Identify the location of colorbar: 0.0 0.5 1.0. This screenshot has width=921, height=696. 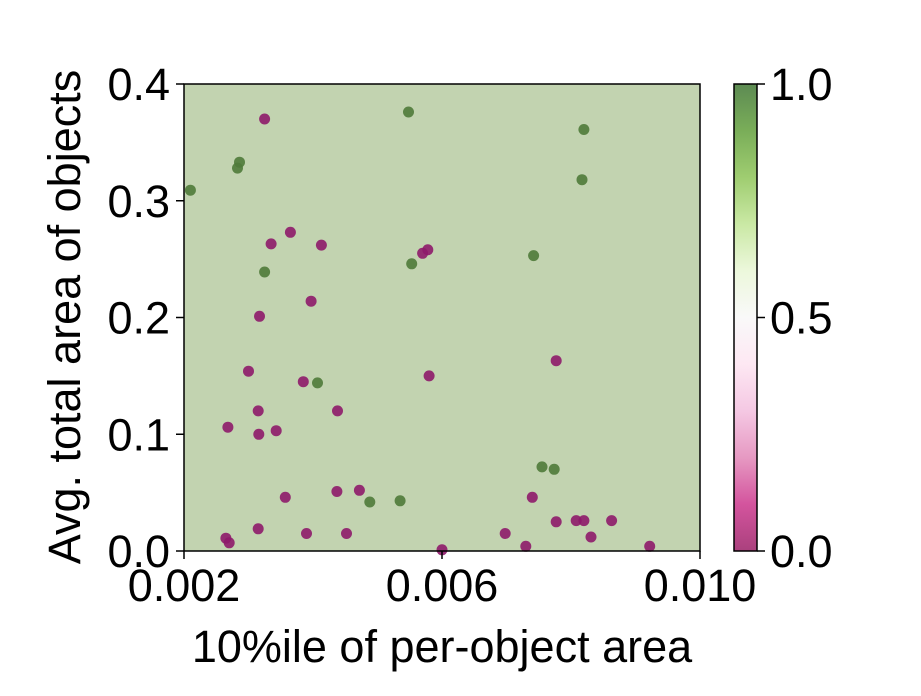
(783, 318).